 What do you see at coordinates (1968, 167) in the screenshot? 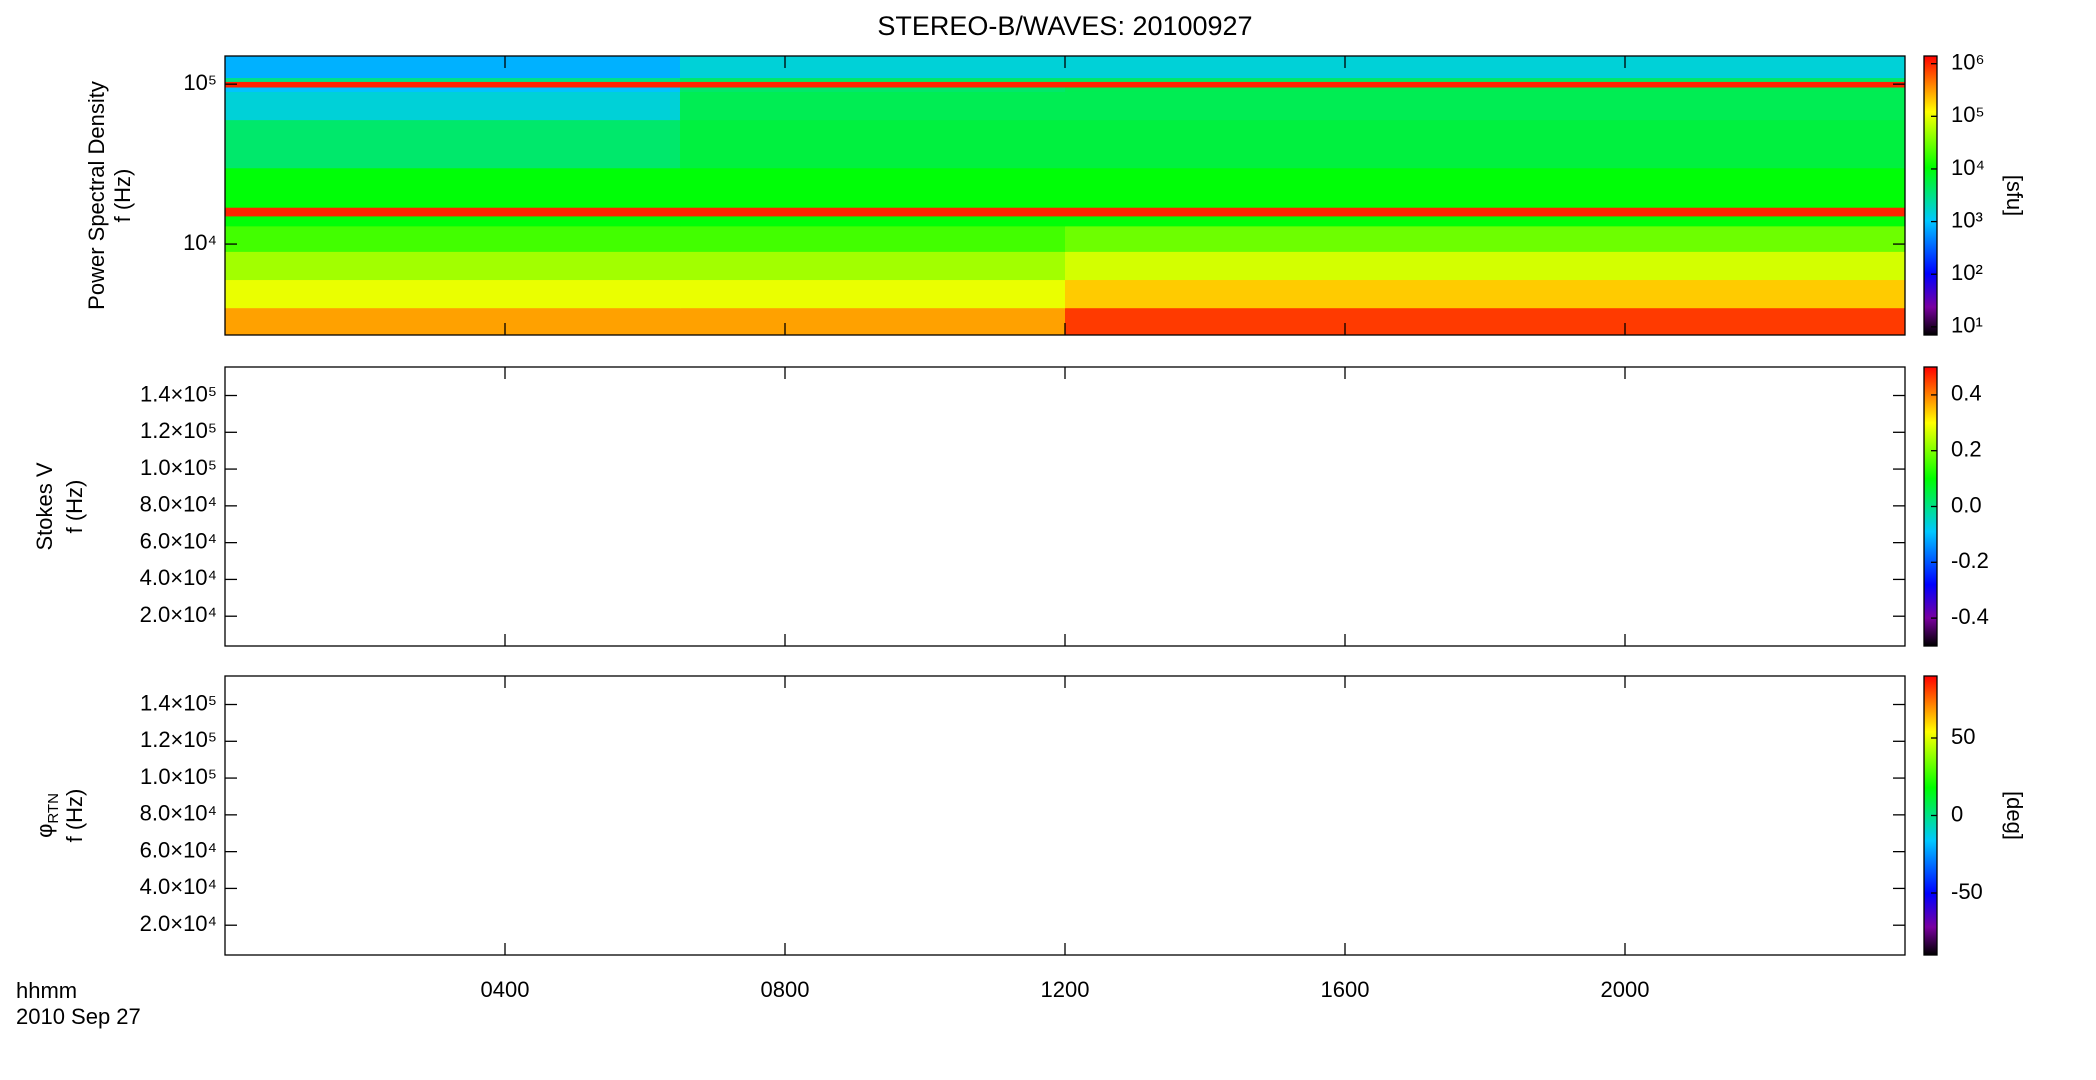
I see `colorbar-tick-label: 10⁴` at bounding box center [1968, 167].